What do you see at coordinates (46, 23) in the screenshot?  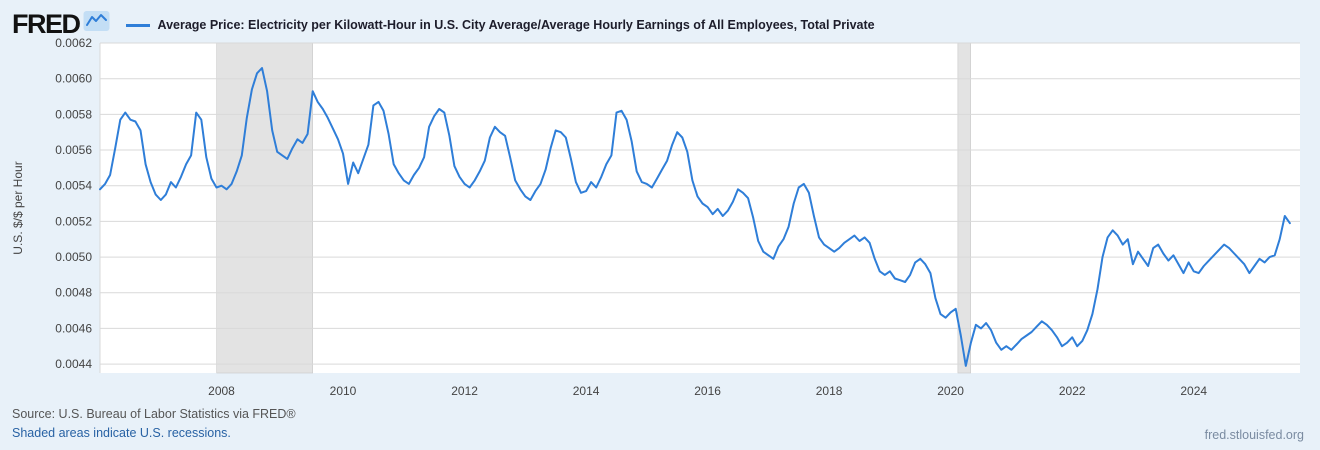 I see `fred-logo-text: FRED` at bounding box center [46, 23].